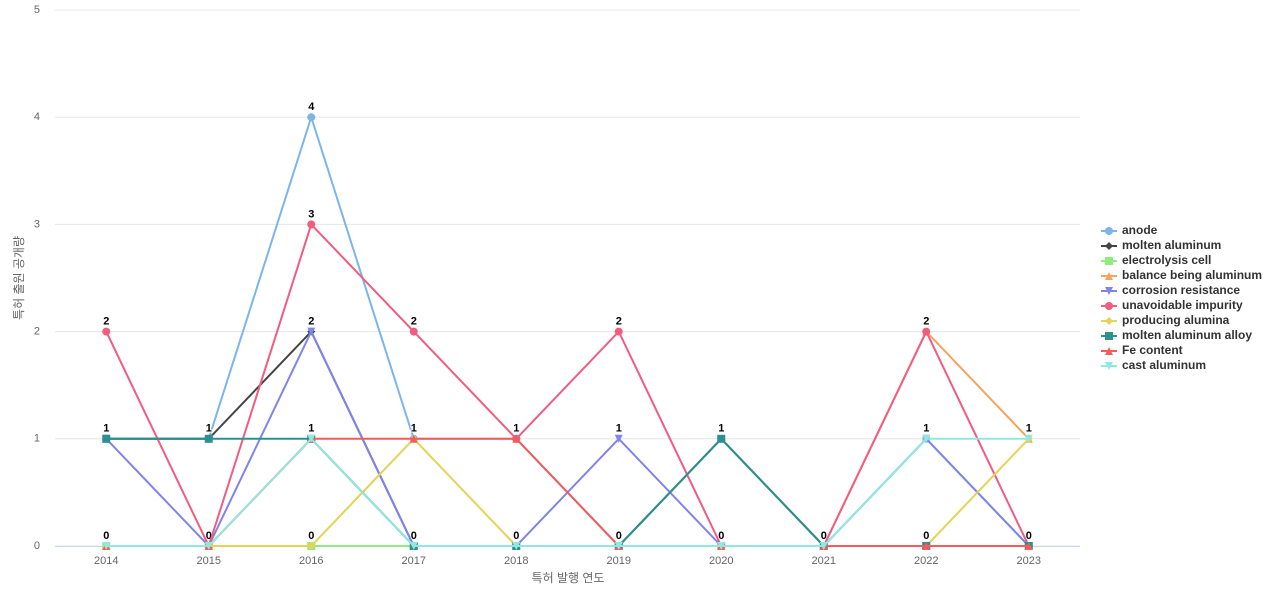  Describe the element at coordinates (721, 561) in the screenshot. I see `x-tick-label: 2020` at that location.